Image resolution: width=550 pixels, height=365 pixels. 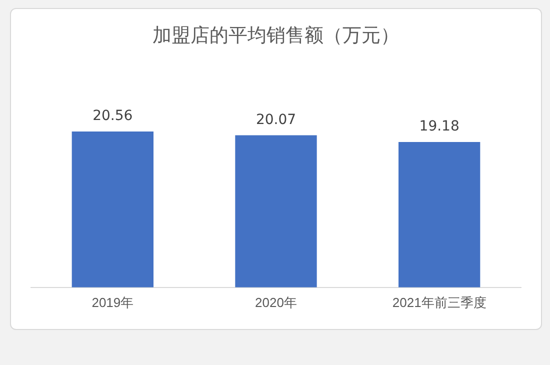 I want to click on chart-title: 加盟店的平均销售额（万元）, so click(x=276, y=35).